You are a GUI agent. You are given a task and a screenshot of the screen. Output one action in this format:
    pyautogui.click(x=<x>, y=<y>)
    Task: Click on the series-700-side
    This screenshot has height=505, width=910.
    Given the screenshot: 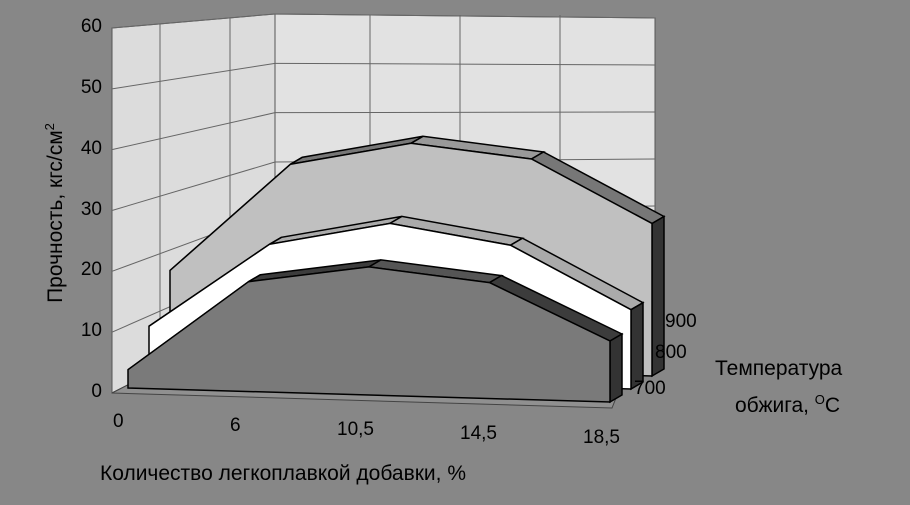 What is the action you would take?
    pyautogui.click(x=616, y=368)
    